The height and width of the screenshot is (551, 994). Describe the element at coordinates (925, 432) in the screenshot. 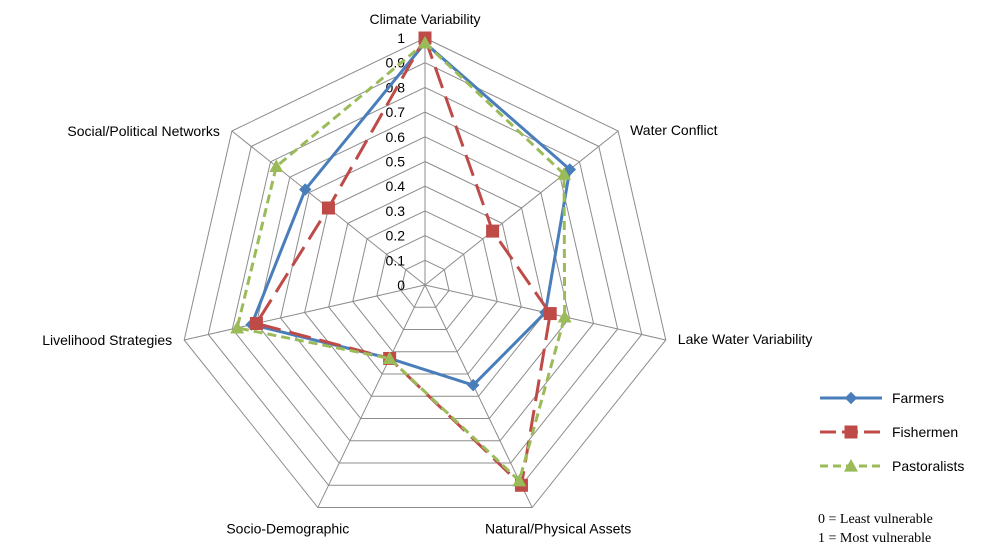

I see `legend-label: Fishermen` at that location.